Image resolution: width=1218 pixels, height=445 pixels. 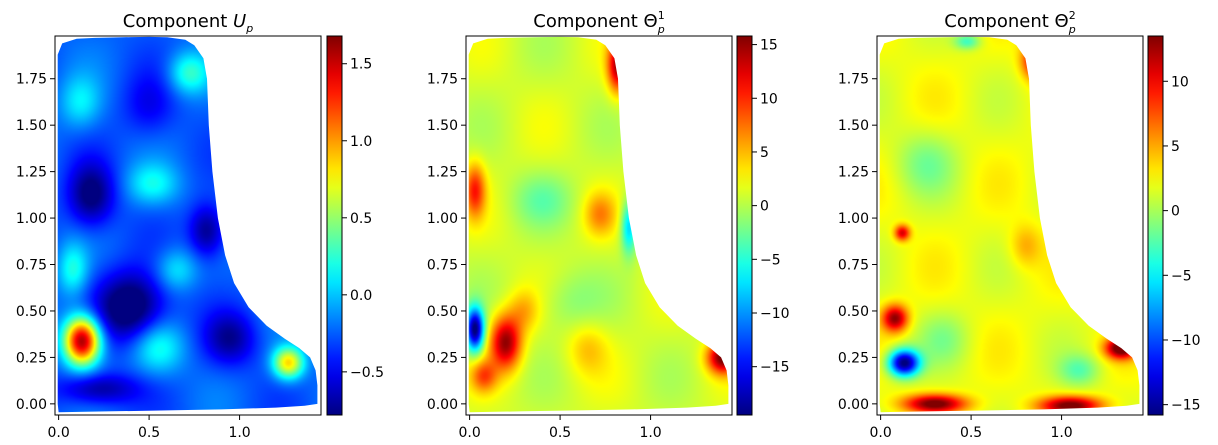 What do you see at coordinates (763, 225) in the screenshot?
I see `colorbar: −15 −10 −5 0 5 10 15` at bounding box center [763, 225].